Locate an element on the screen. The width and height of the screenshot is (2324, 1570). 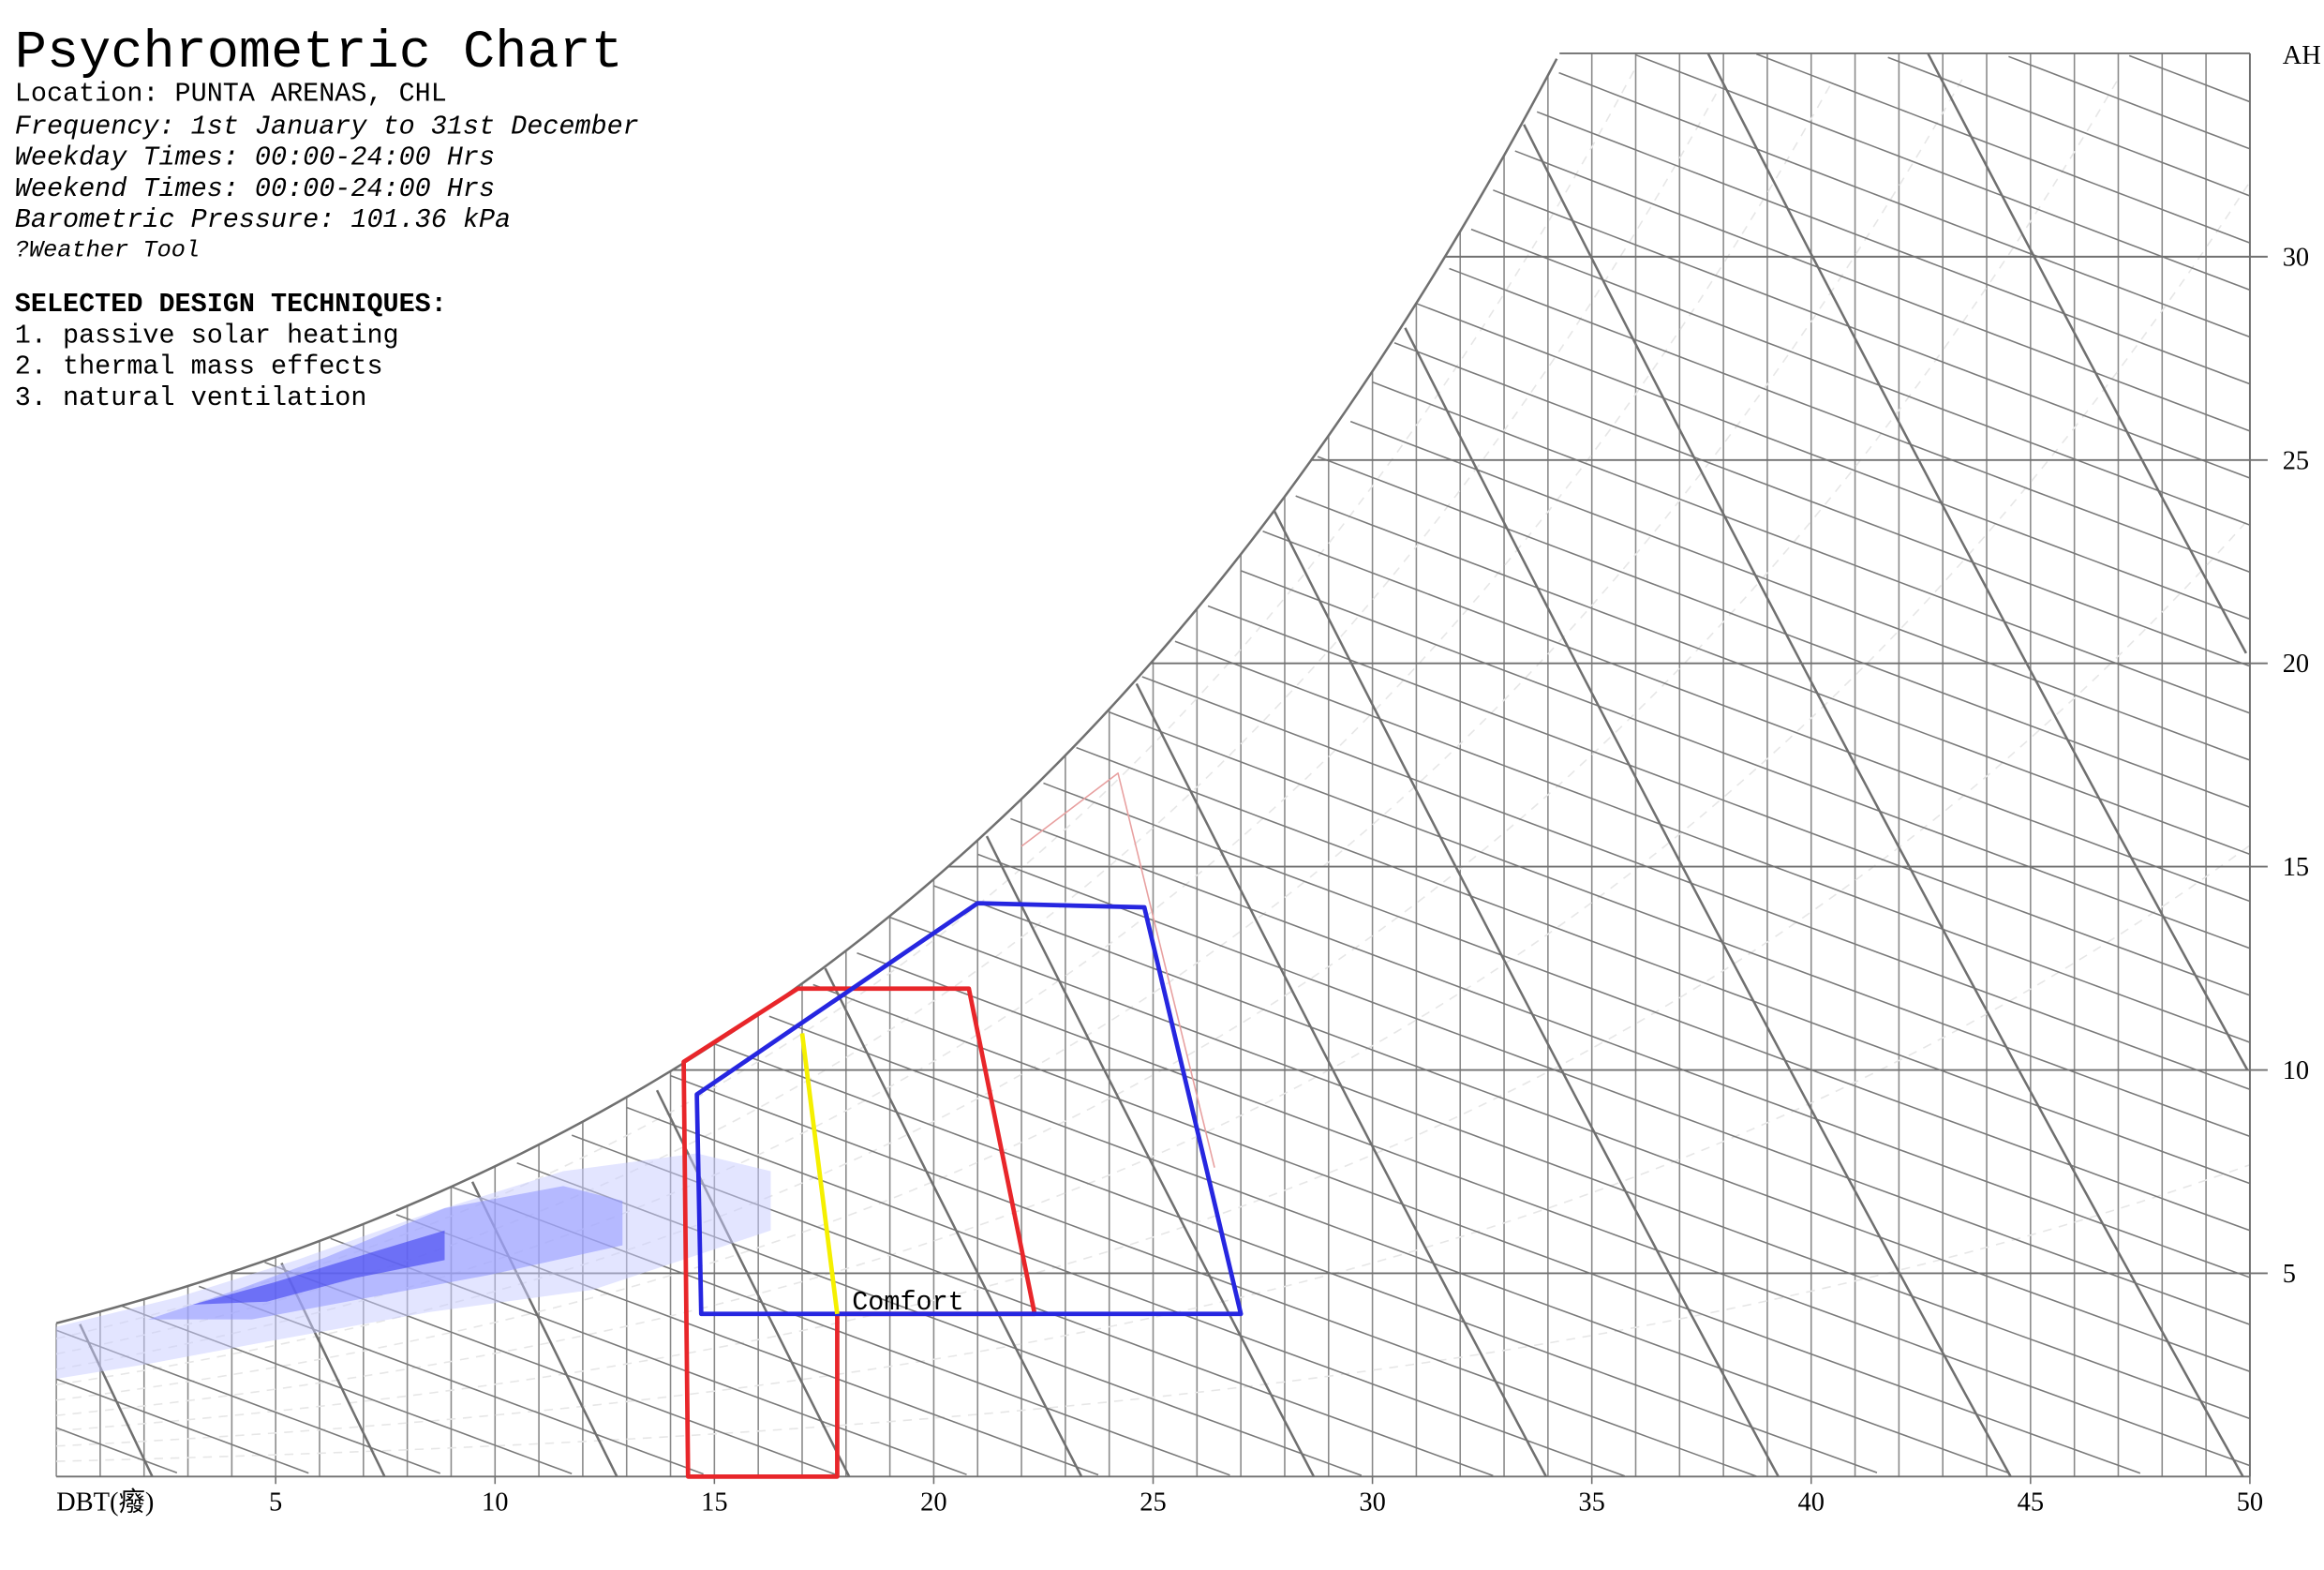
design-zones is located at coordinates (963, 1125).